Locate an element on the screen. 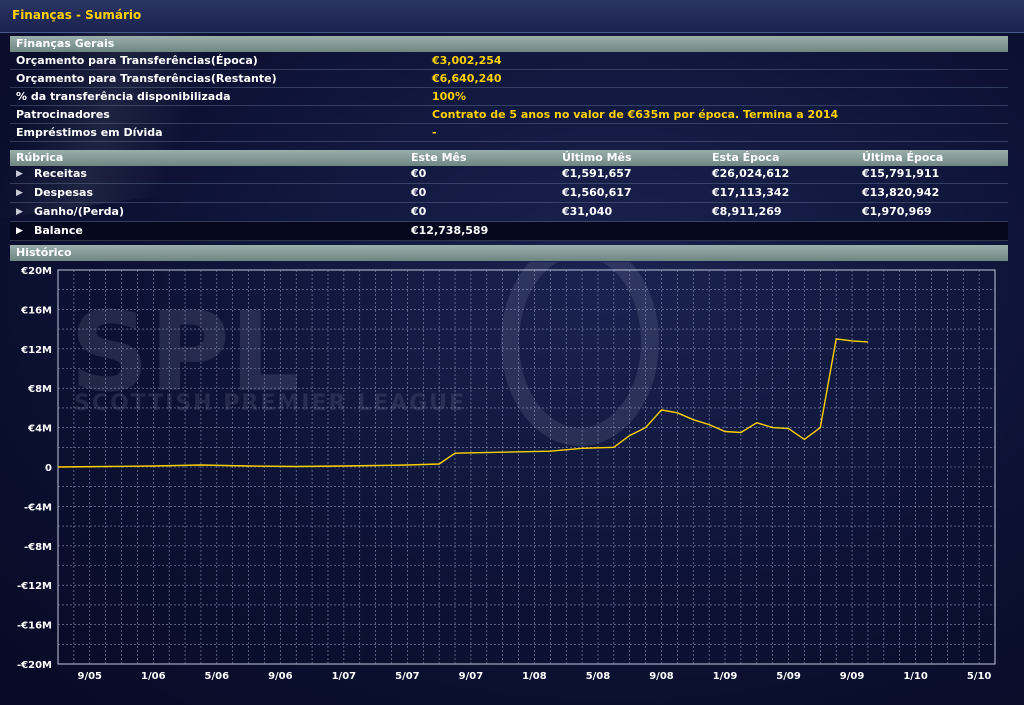 The image size is (1024, 705). x-tick-label: 5/10 is located at coordinates (979, 676).